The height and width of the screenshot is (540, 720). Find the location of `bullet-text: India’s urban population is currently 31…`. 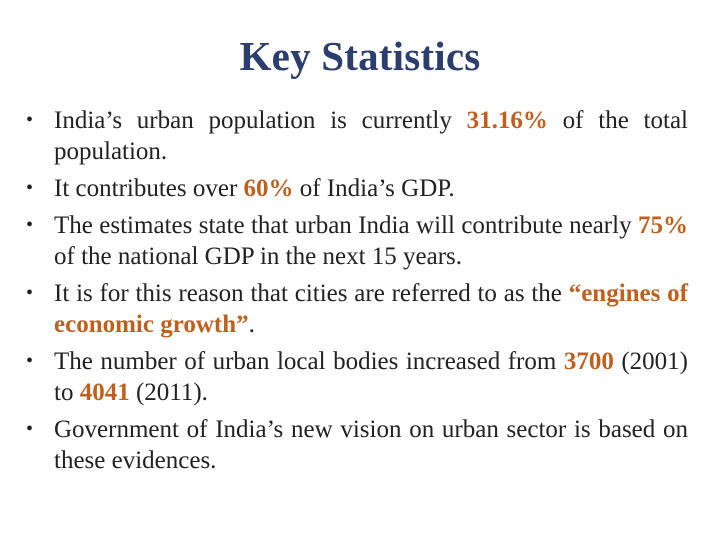

bullet-text: India’s urban population is currently 31… is located at coordinates (371, 136).